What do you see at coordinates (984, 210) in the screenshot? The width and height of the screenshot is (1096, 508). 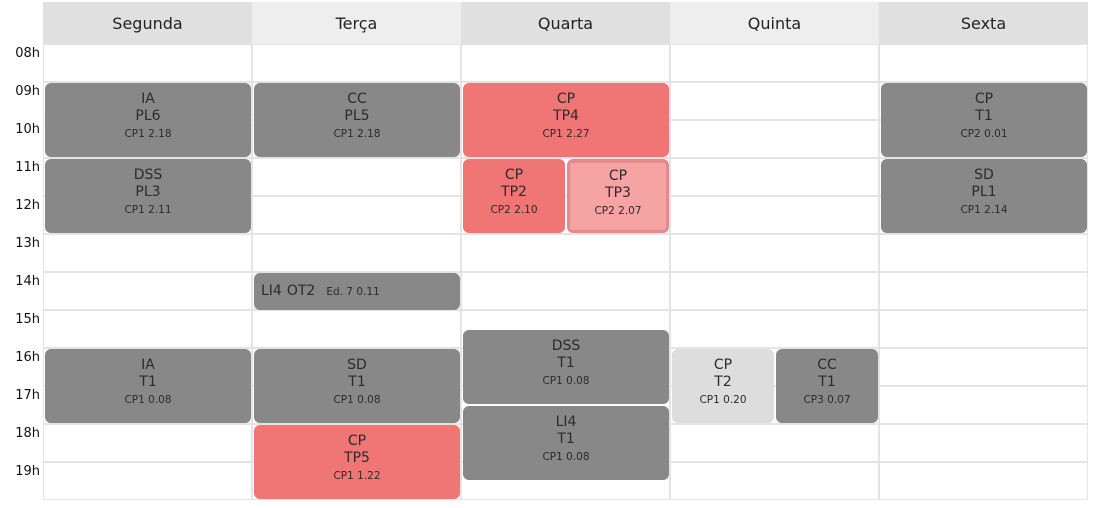 I see `class-room: CP1 2.14` at bounding box center [984, 210].